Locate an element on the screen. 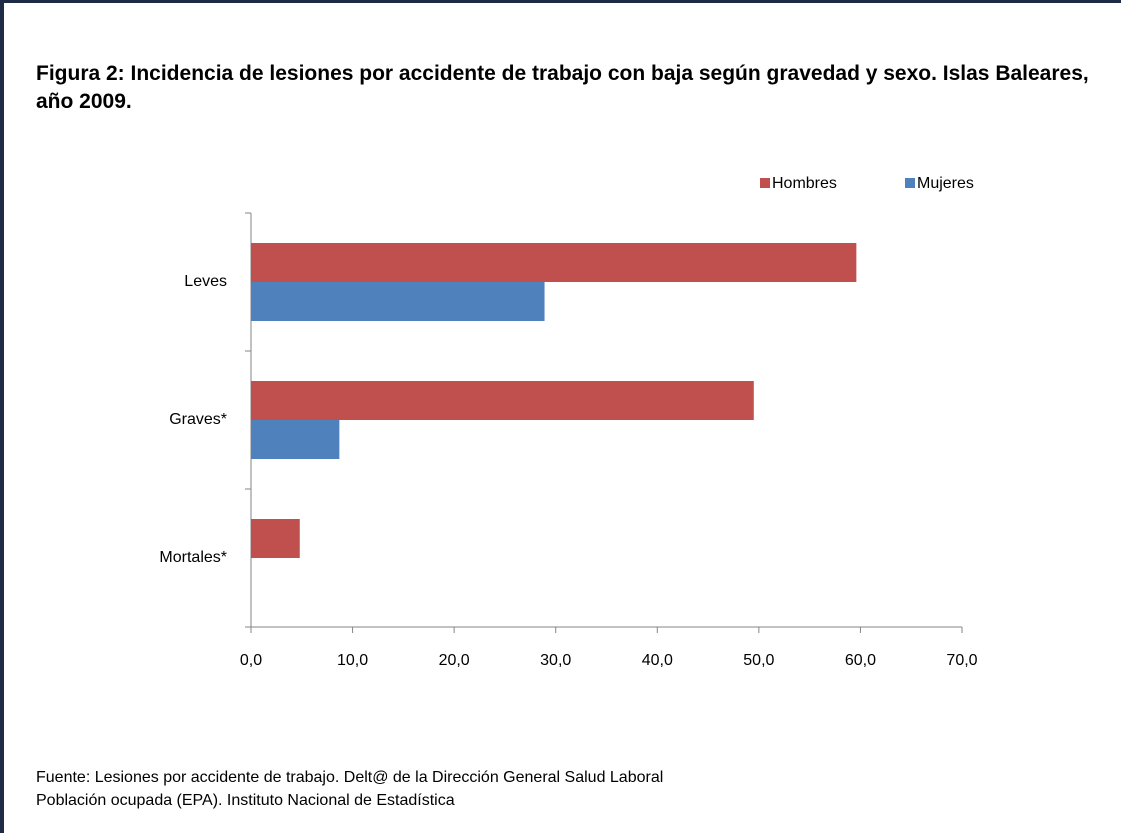 This screenshot has height=833, width=1121. legend-label: Mujeres is located at coordinates (945, 183).